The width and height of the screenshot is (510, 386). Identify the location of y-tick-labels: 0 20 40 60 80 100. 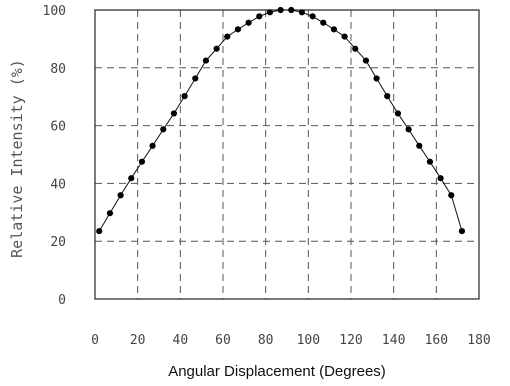
(54, 156).